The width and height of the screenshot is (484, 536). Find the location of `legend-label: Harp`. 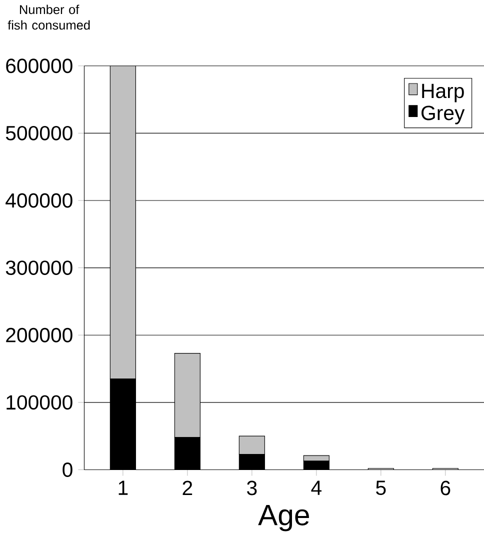

legend-label: Harp is located at coordinates (443, 93).